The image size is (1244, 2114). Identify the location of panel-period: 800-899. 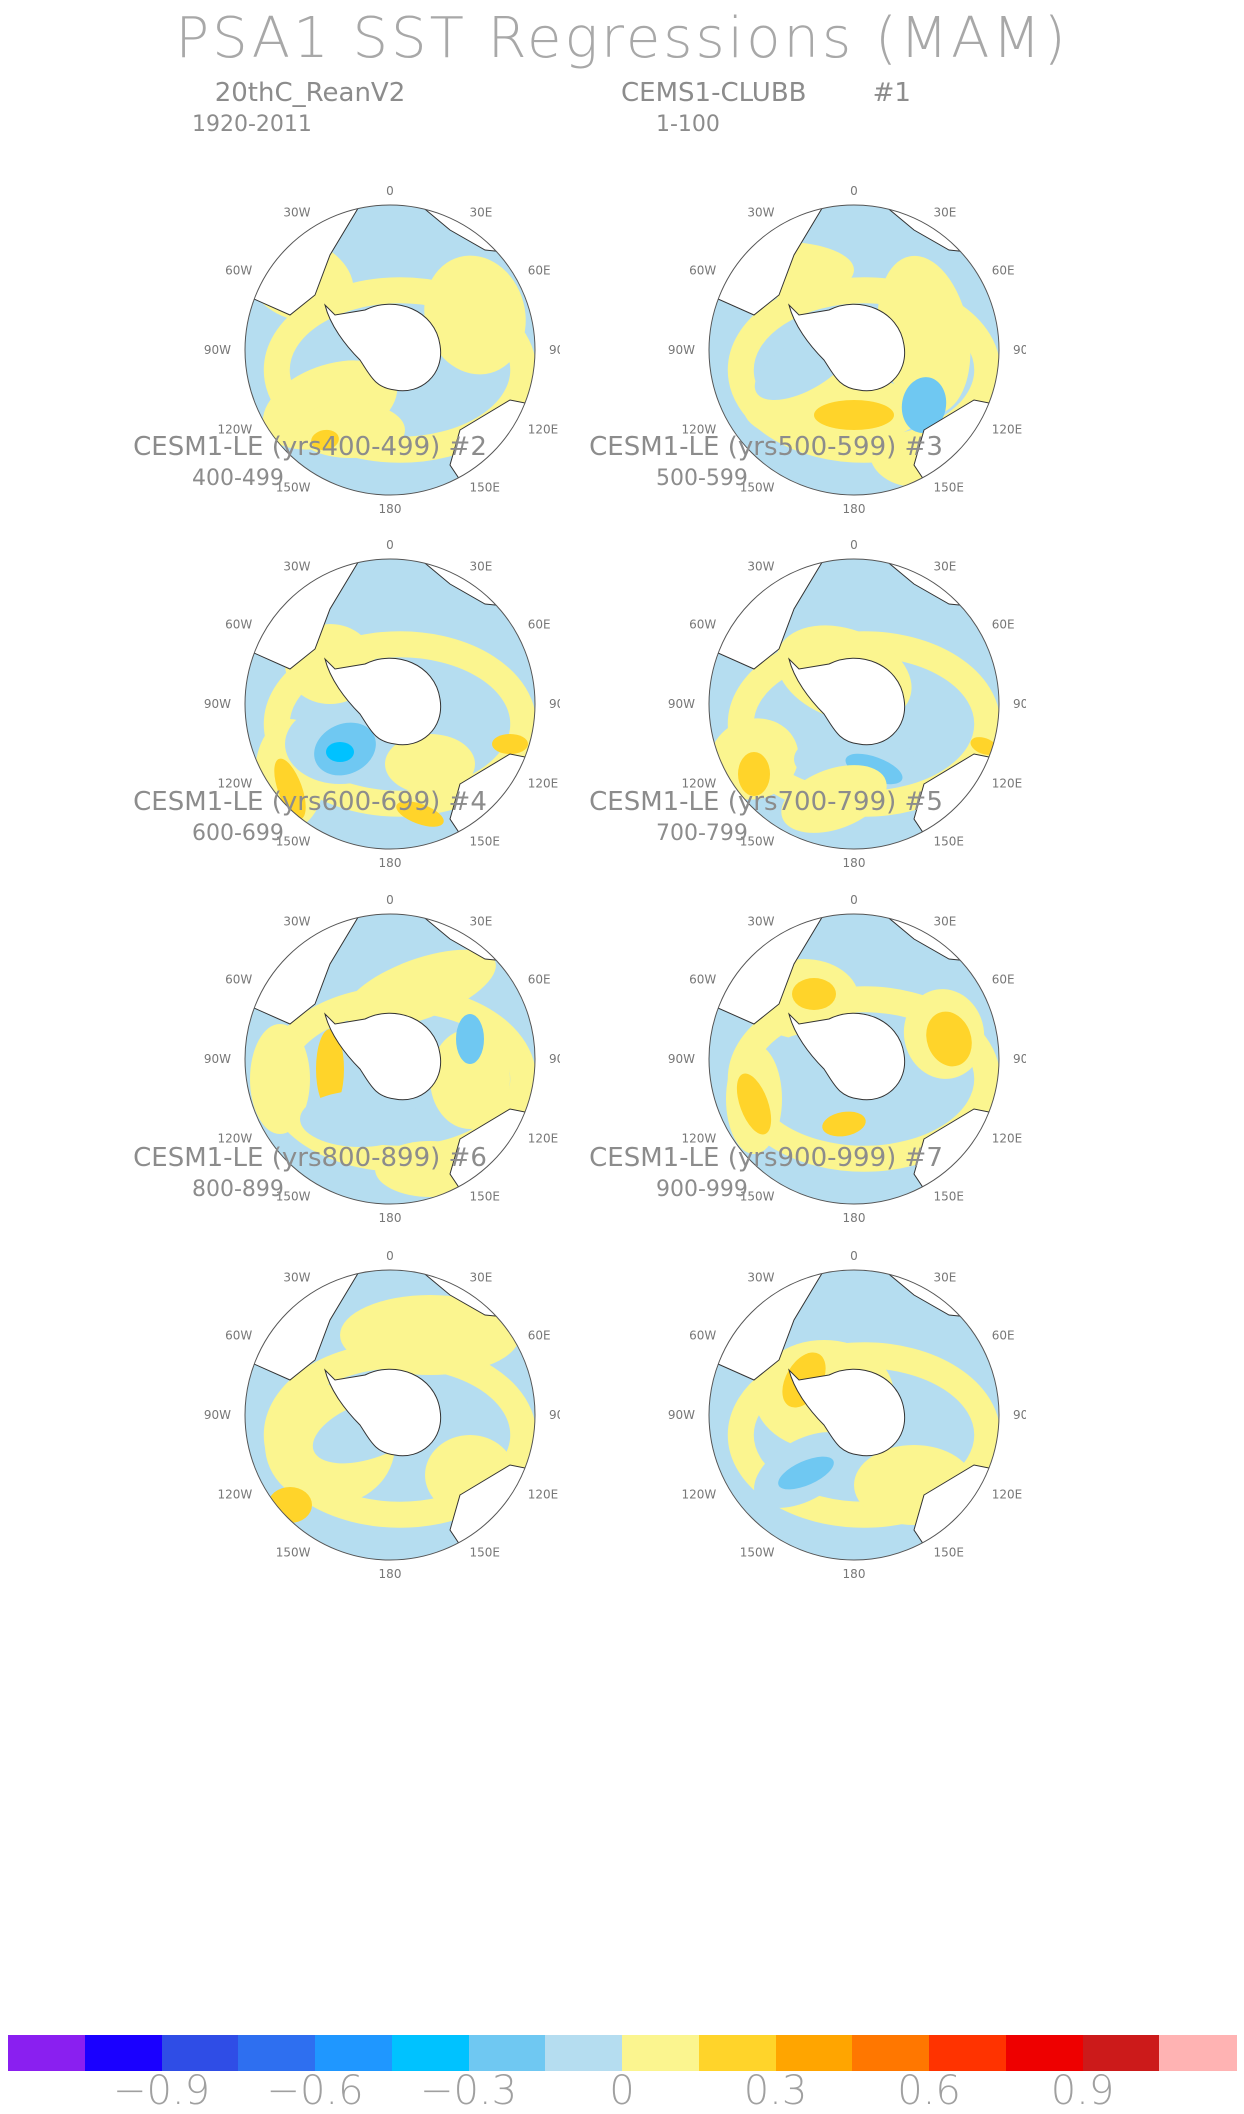
(238, 1189).